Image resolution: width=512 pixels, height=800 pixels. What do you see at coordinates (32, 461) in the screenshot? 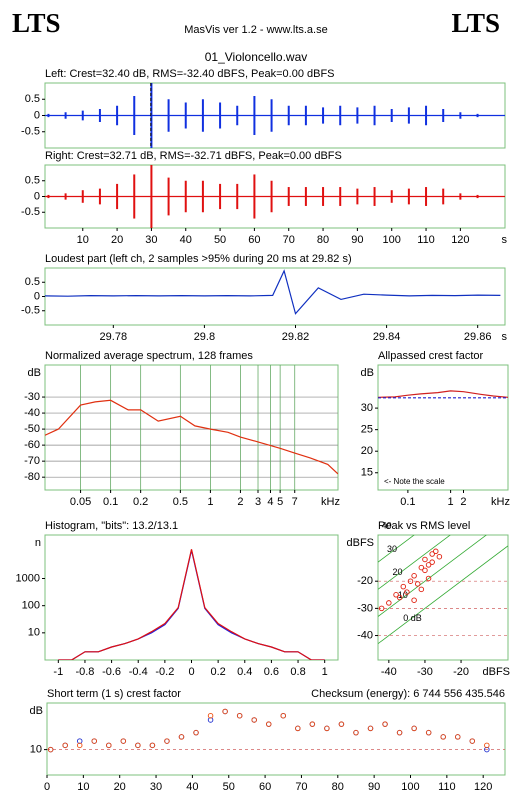
I see `y-tick-label: -70` at bounding box center [32, 461].